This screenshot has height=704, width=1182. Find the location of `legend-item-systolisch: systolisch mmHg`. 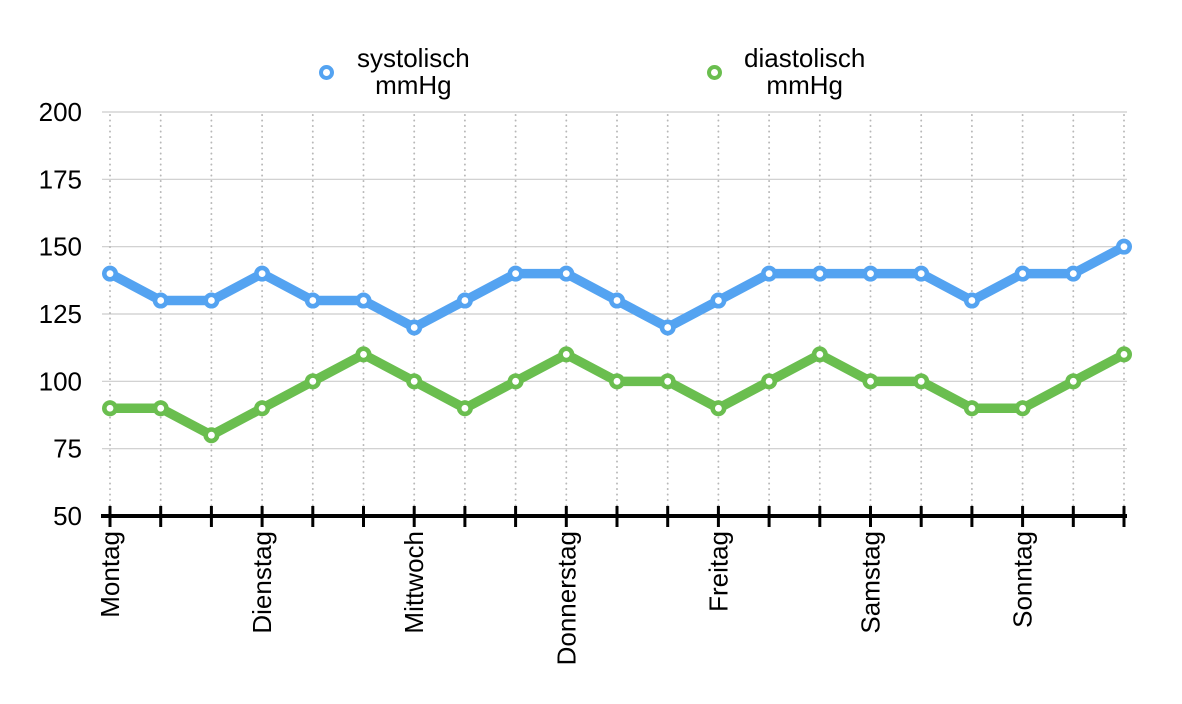

legend-item-systolisch: systolisch mmHg is located at coordinates (394, 72).